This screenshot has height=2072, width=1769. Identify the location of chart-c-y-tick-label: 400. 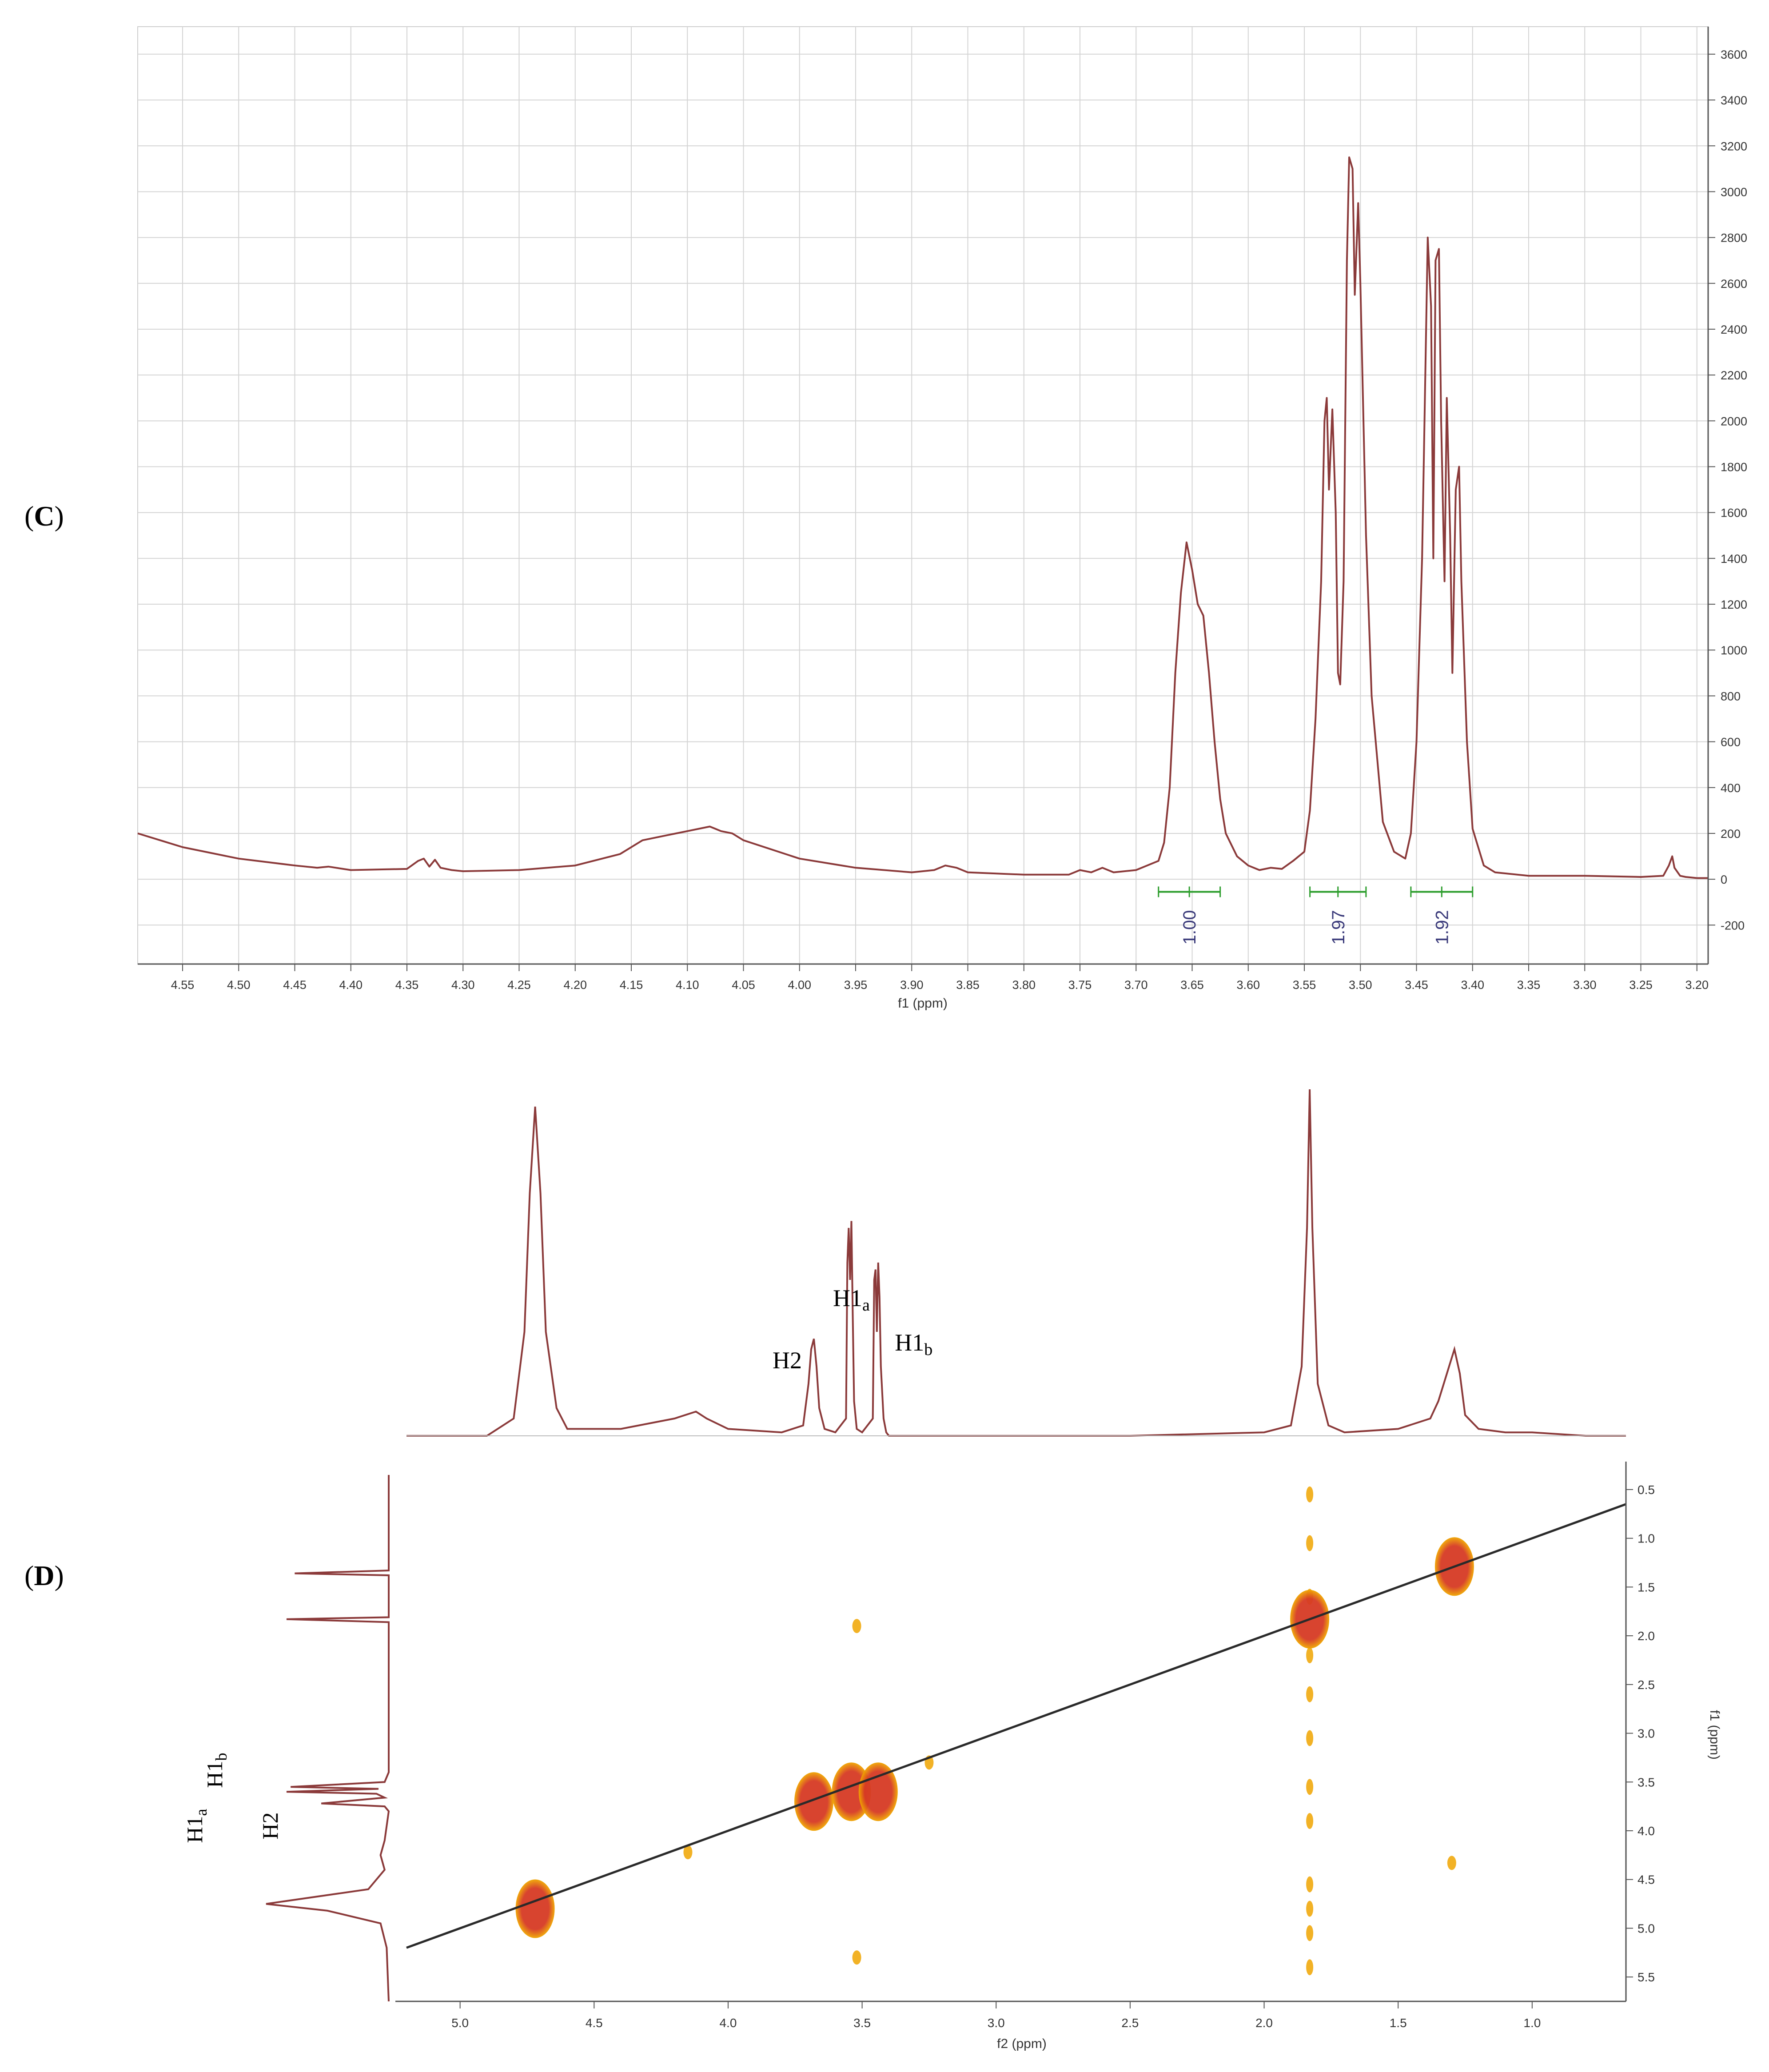
(1731, 788).